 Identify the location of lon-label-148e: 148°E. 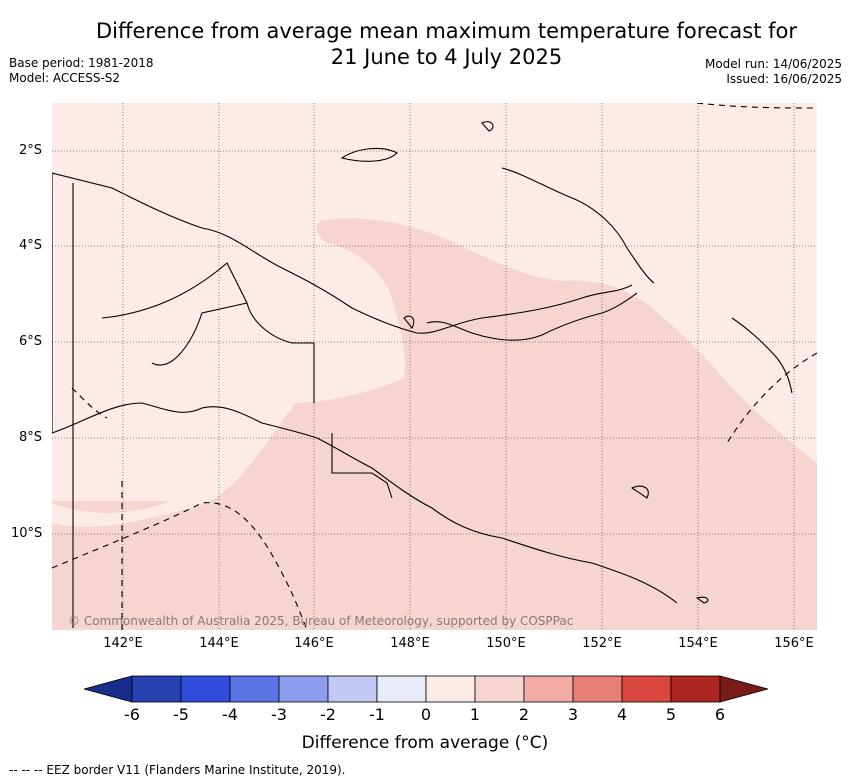
(410, 643).